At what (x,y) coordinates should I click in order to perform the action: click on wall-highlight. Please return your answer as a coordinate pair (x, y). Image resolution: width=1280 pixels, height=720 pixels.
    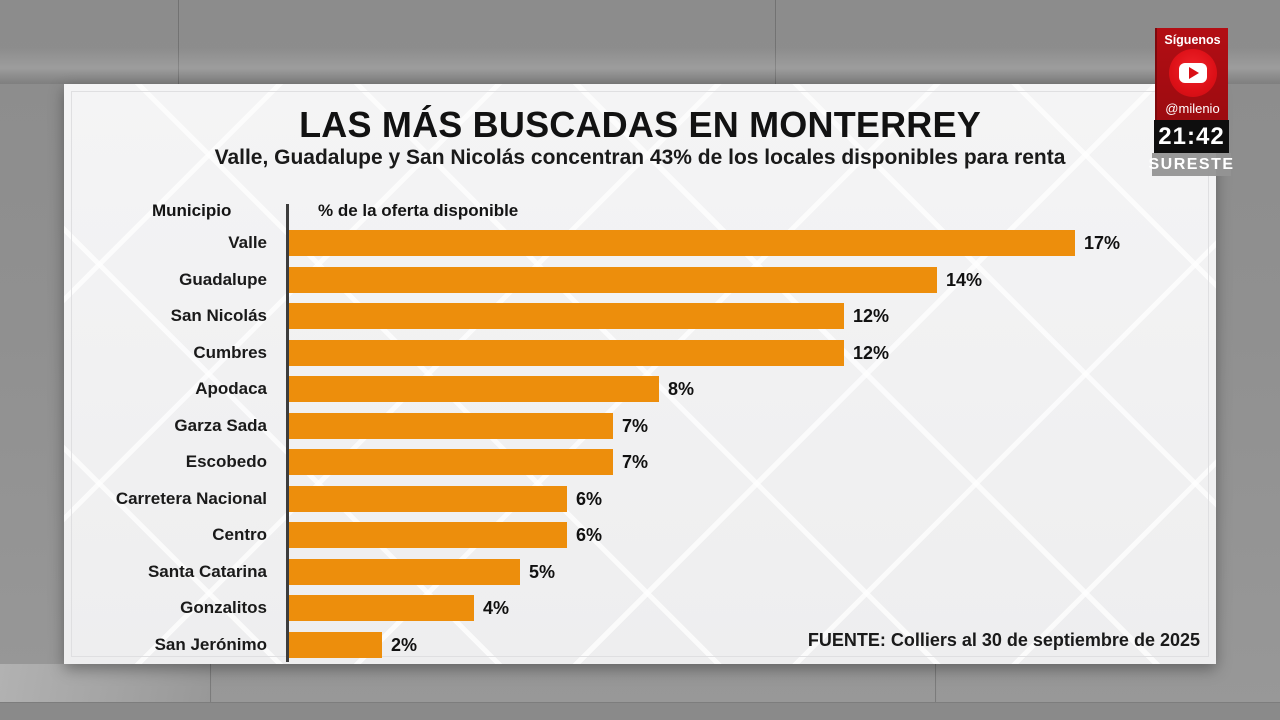
    Looking at the image, I should click on (640, 66).